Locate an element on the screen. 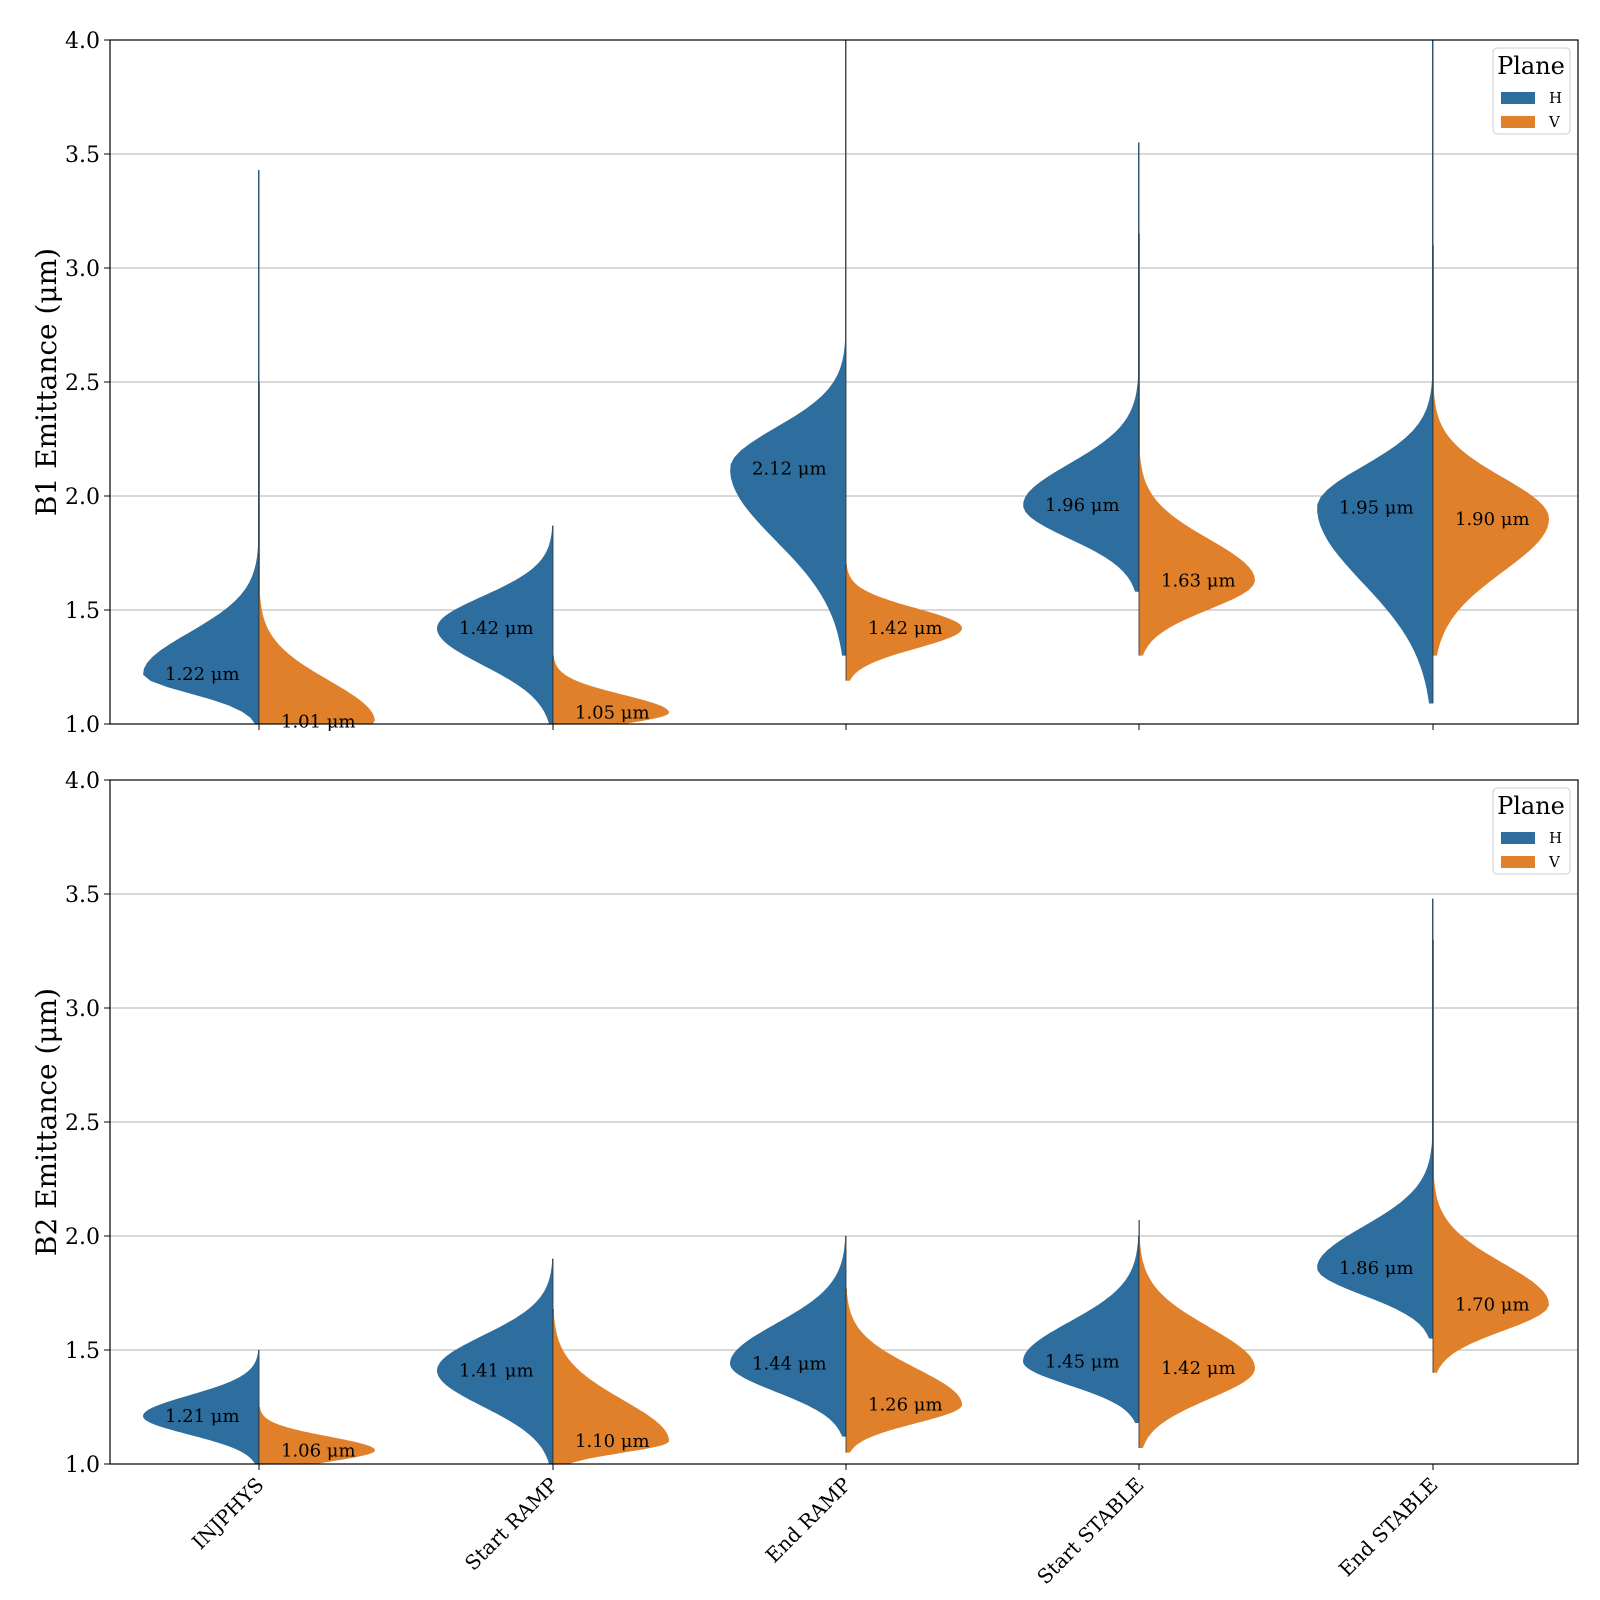  b1-violin-h-end-ramp is located at coordinates (788, 348).